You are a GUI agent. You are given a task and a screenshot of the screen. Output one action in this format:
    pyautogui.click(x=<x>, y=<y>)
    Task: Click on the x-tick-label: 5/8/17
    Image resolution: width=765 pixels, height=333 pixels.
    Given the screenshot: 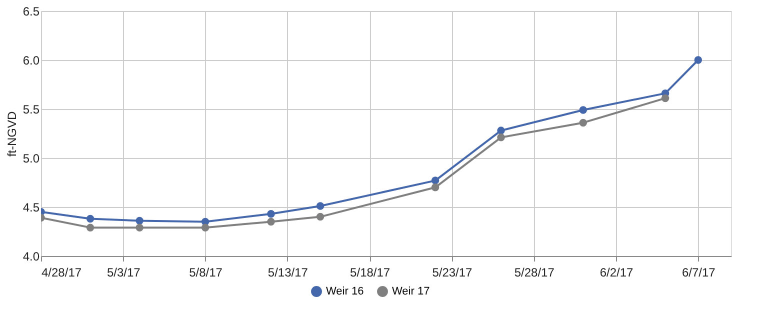 What is the action you would take?
    pyautogui.click(x=206, y=273)
    